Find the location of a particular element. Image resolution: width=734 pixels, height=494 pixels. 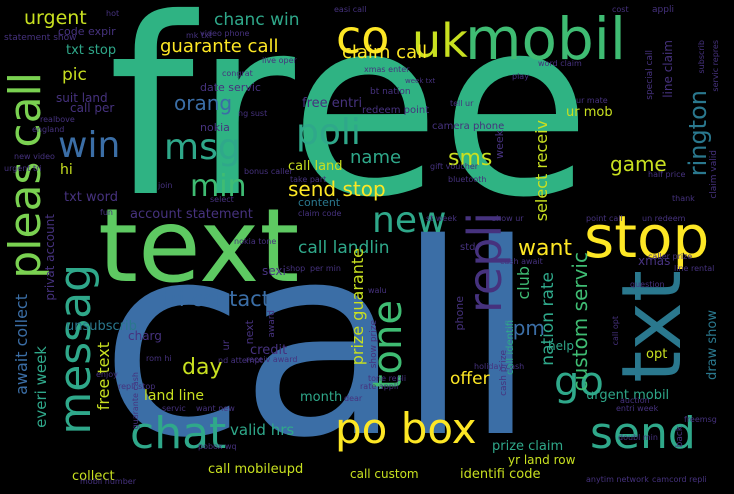

word-call-opt: call opt is located at coordinates (616, 330).